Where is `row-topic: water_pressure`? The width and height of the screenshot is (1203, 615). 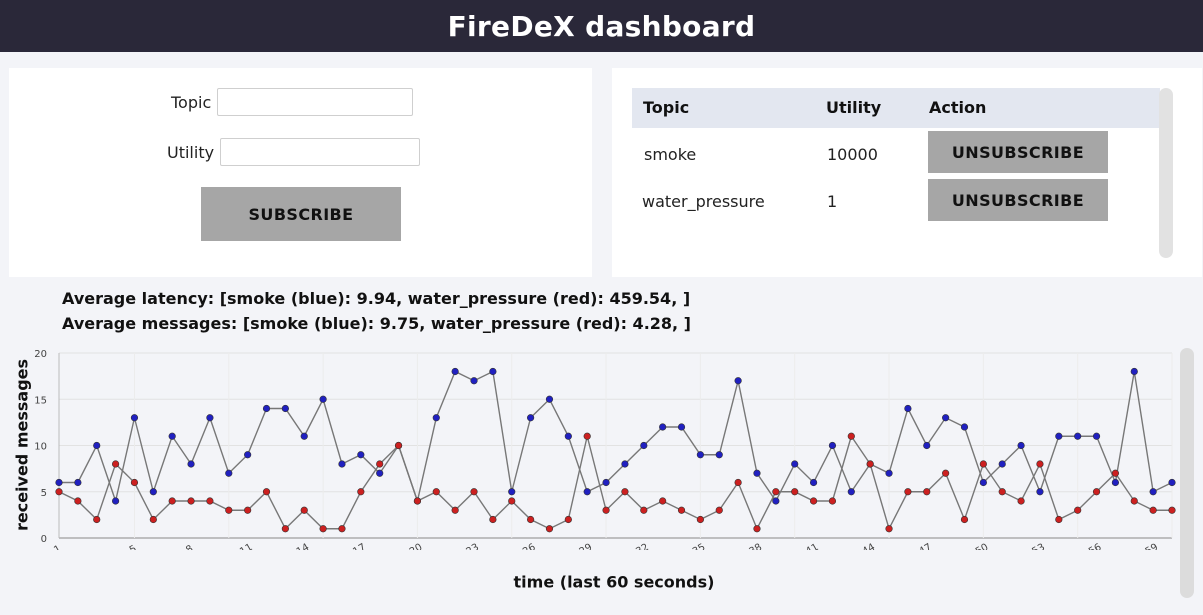
row-topic: water_pressure is located at coordinates (703, 201).